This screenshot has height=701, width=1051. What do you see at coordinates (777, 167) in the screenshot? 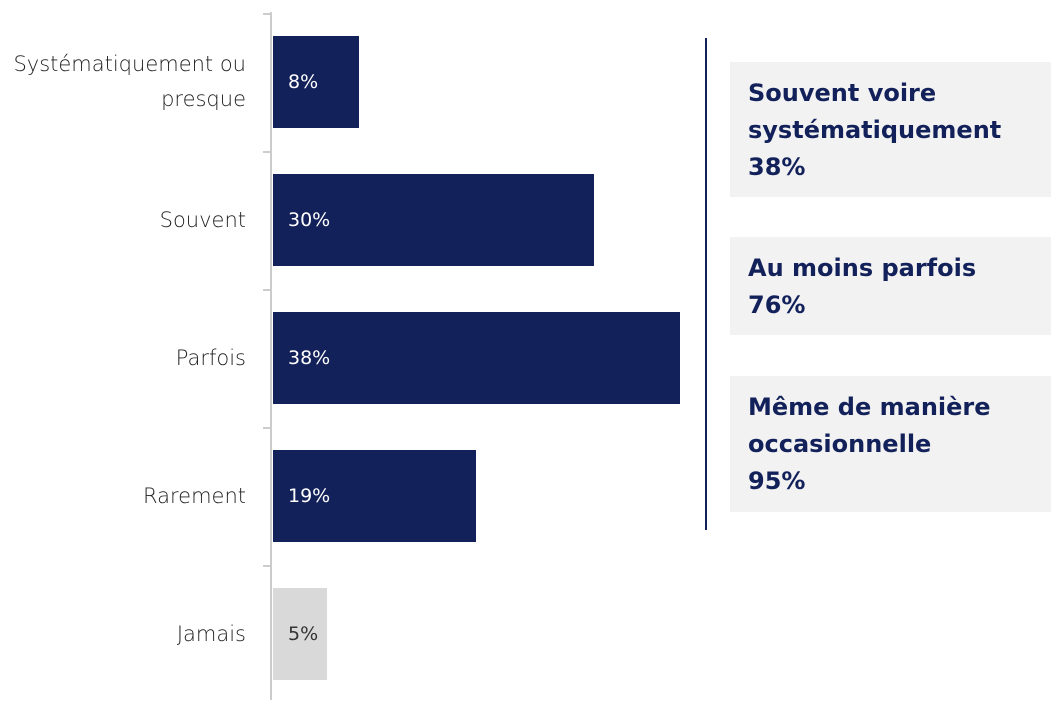
I see `summary-value: 38%` at bounding box center [777, 167].